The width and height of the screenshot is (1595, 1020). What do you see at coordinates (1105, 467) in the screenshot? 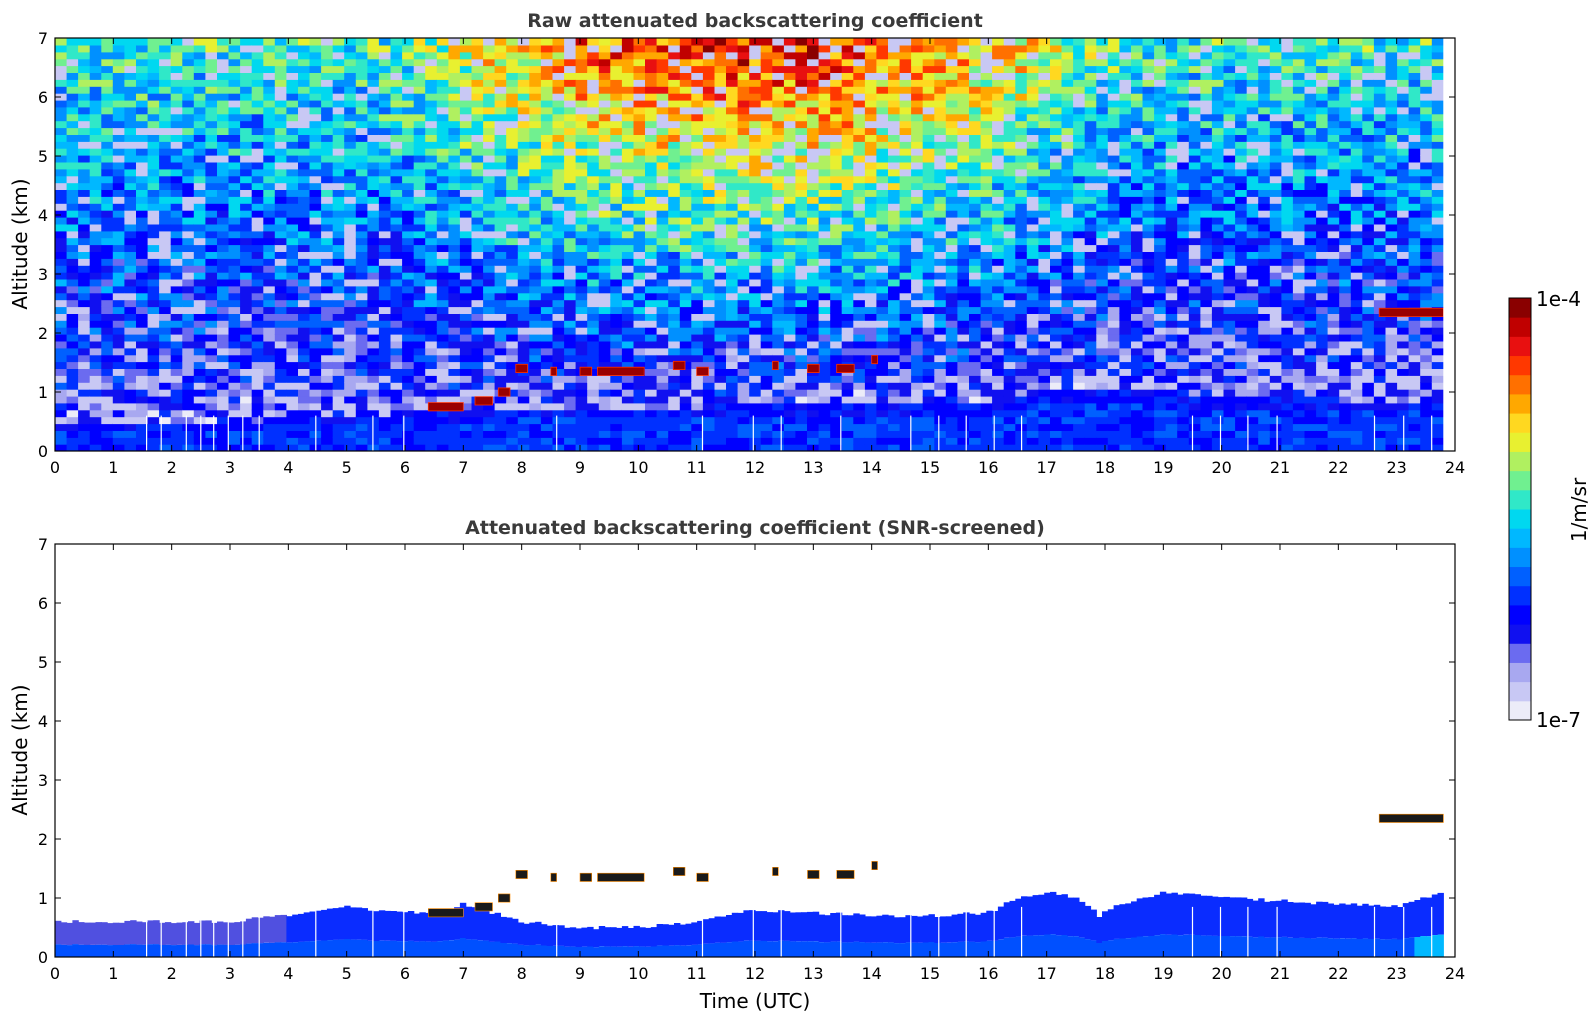
I see `x-tick-label: 18` at bounding box center [1105, 467].